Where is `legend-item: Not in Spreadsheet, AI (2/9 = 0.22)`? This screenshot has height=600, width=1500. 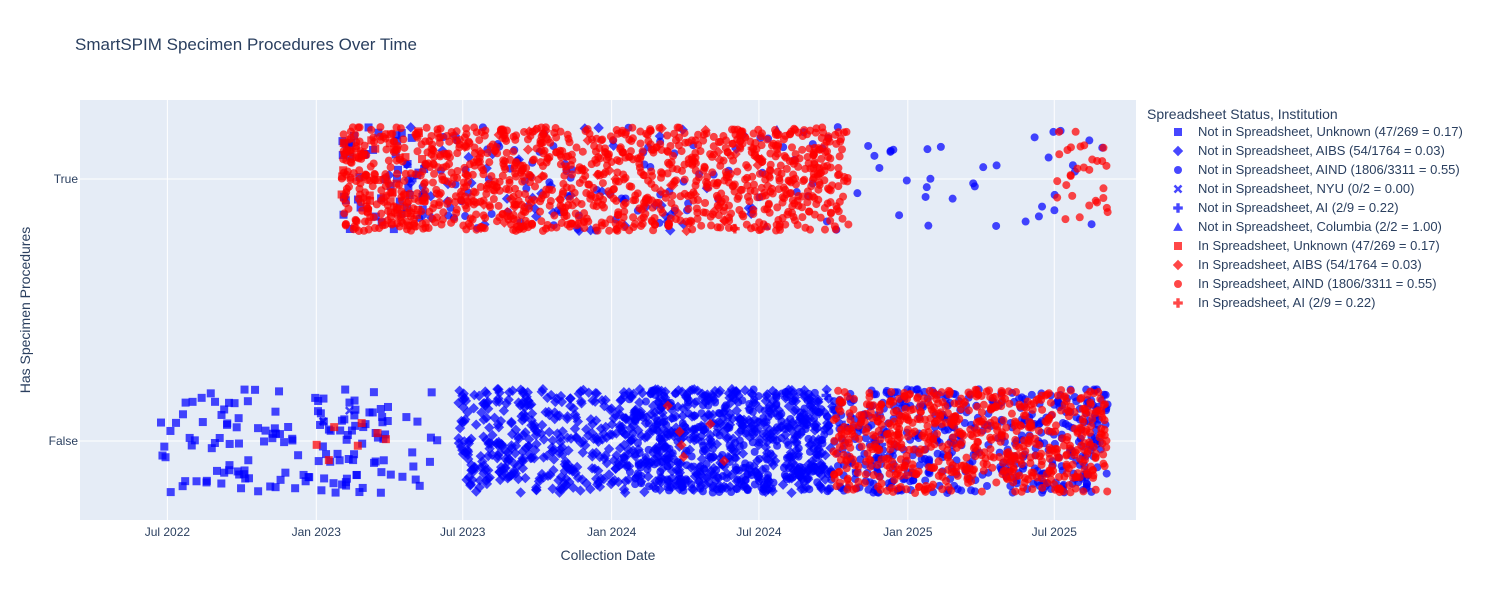
legend-item: Not in Spreadsheet, AI (2/9 = 0.22) is located at coordinates (1286, 207).